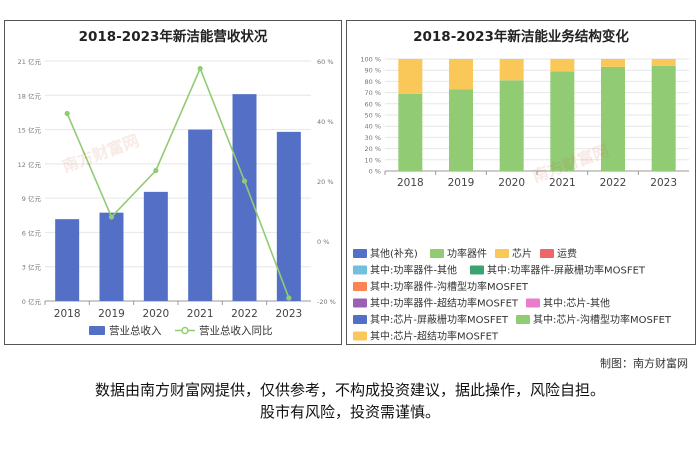 The height and width of the screenshot is (467, 700). What do you see at coordinates (30, 130) in the screenshot?
I see `y-left-tick-label: 15 亿元` at bounding box center [30, 130].